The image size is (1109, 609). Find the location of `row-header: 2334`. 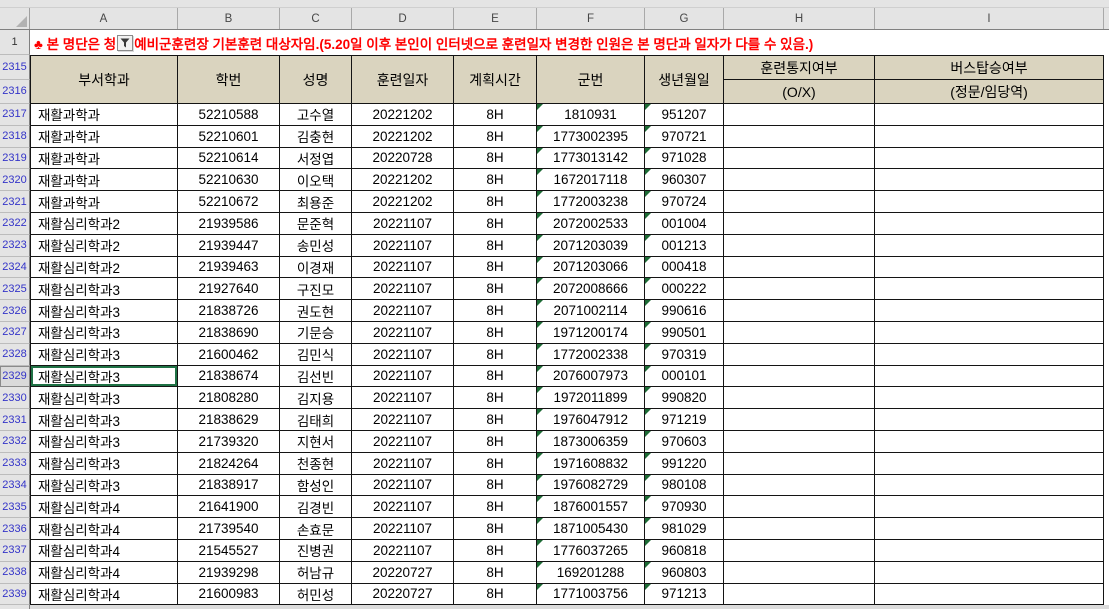

row-header: 2334 is located at coordinates (15, 485).